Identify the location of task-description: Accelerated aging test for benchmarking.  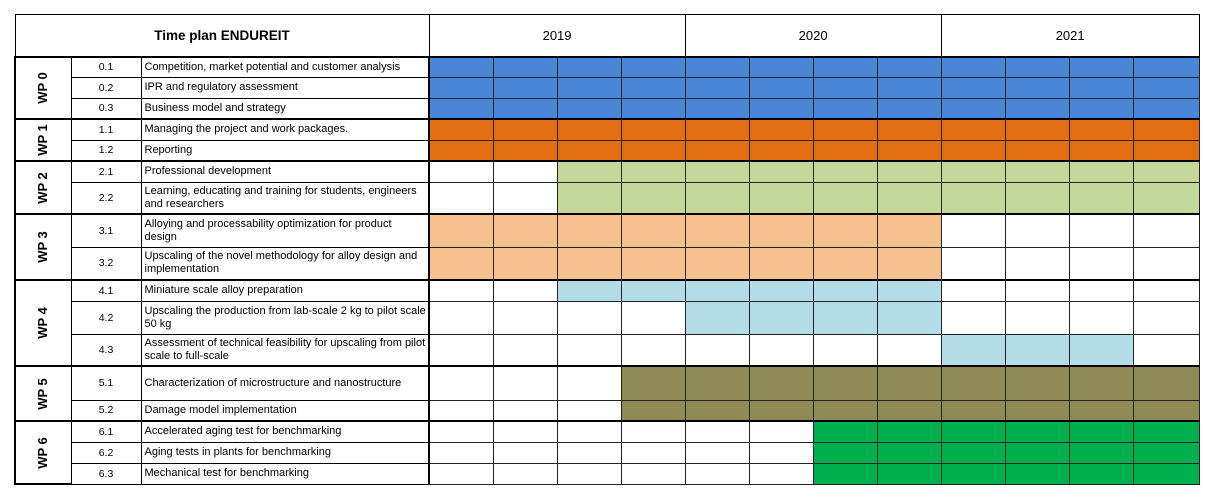
(285, 431).